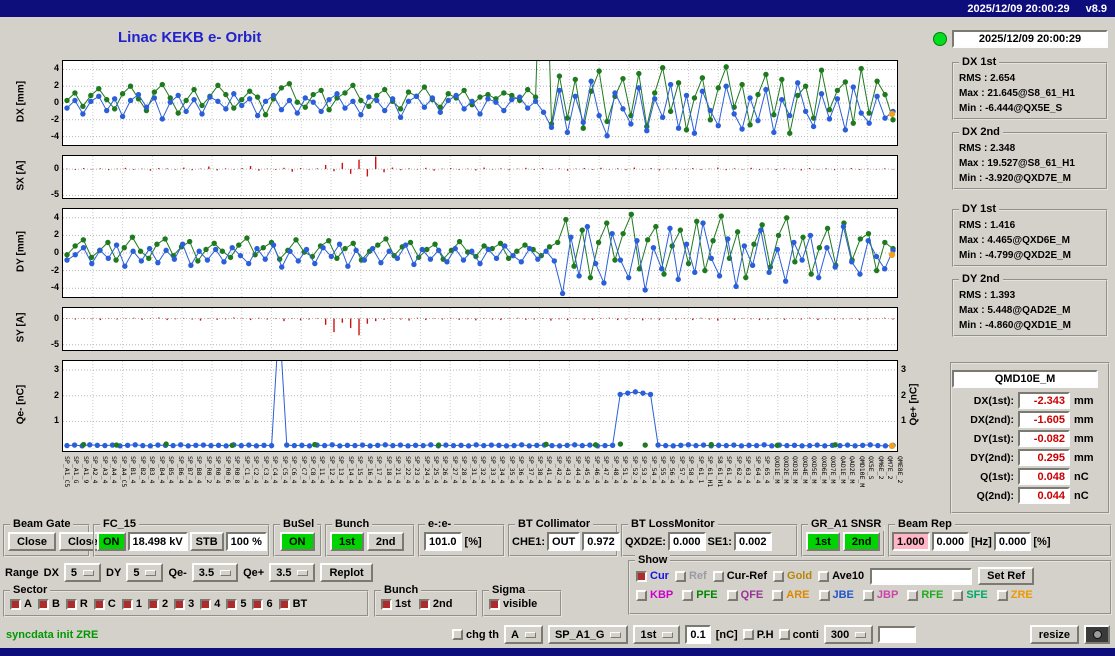 Image resolution: width=1115 pixels, height=656 pixels. Describe the element at coordinates (177, 572) in the screenshot. I see `range-qem-label: Qe-` at that location.